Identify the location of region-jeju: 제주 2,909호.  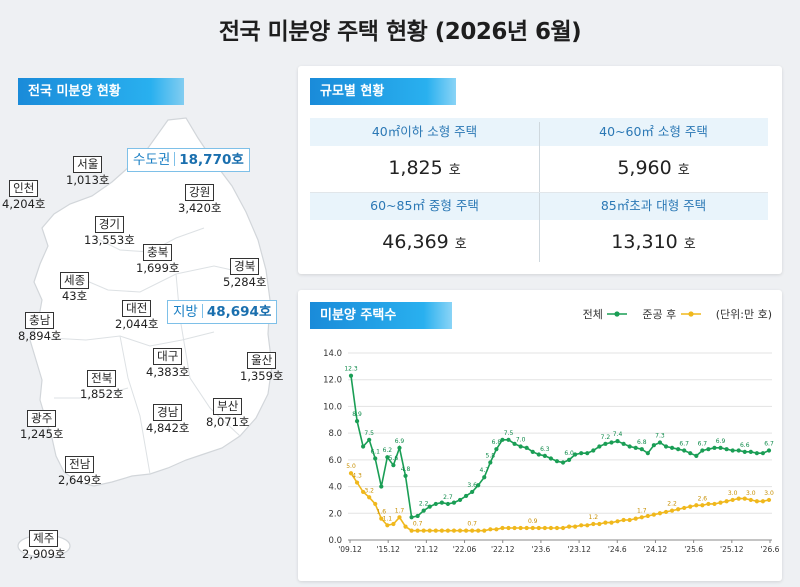
(44, 546).